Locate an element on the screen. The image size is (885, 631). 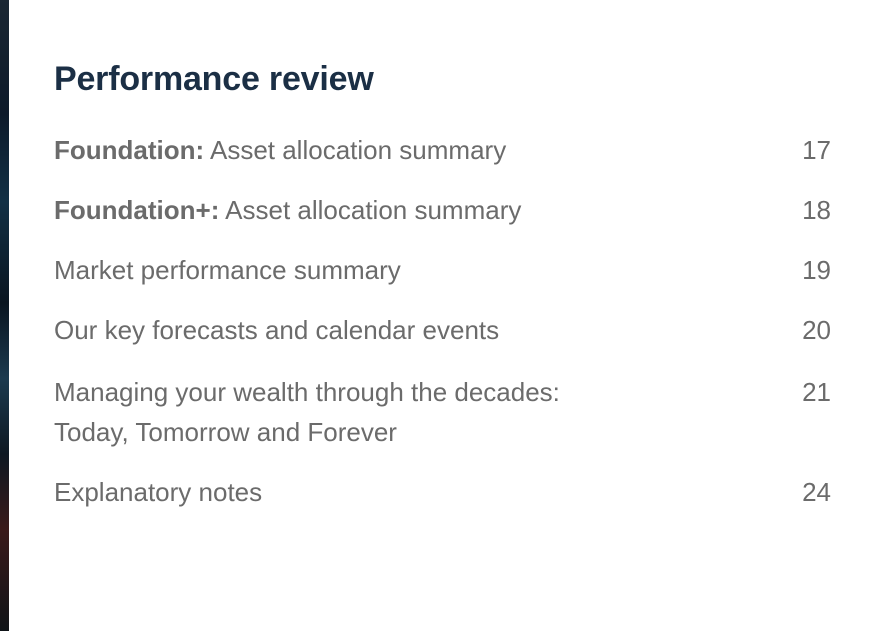
left-edge-decoration is located at coordinates (4, 315).